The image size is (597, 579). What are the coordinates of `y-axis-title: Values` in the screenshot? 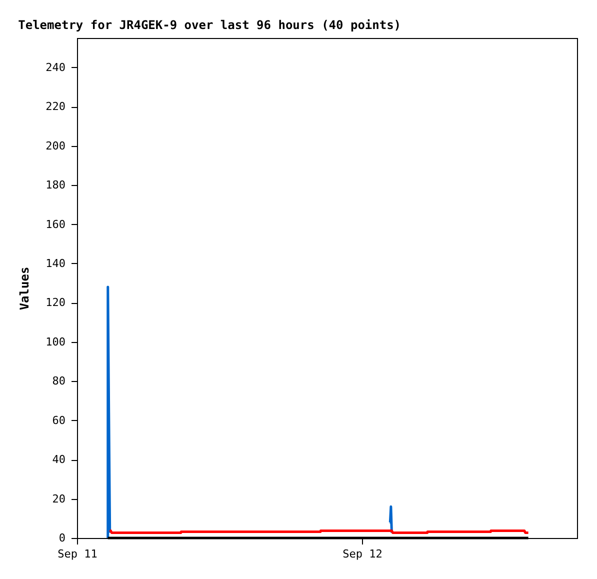 It's located at (25, 288).